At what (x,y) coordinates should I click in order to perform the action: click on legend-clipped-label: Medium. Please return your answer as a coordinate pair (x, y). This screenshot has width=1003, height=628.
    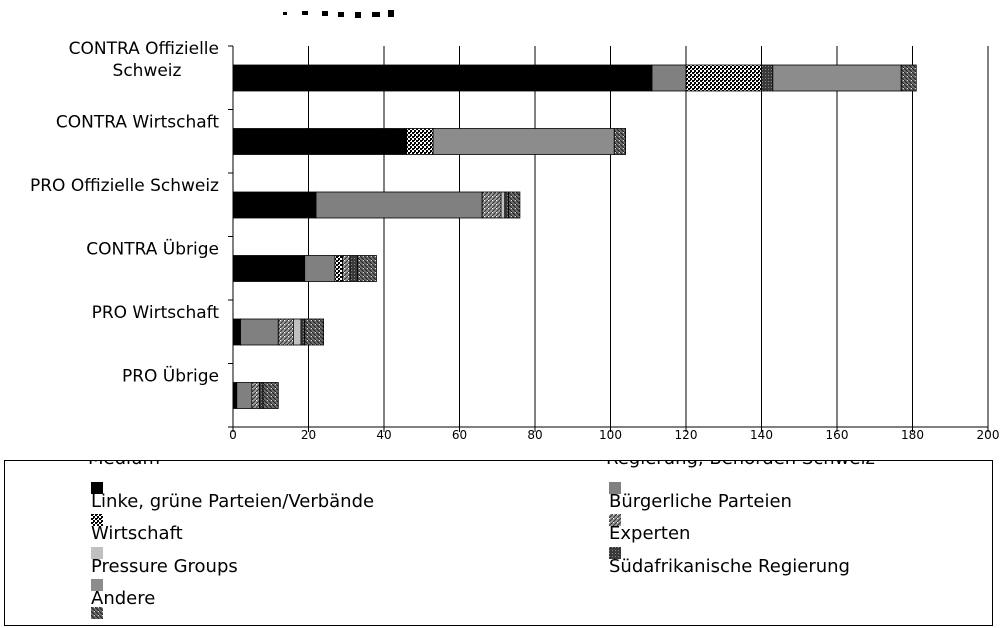
    Looking at the image, I should click on (124, 465).